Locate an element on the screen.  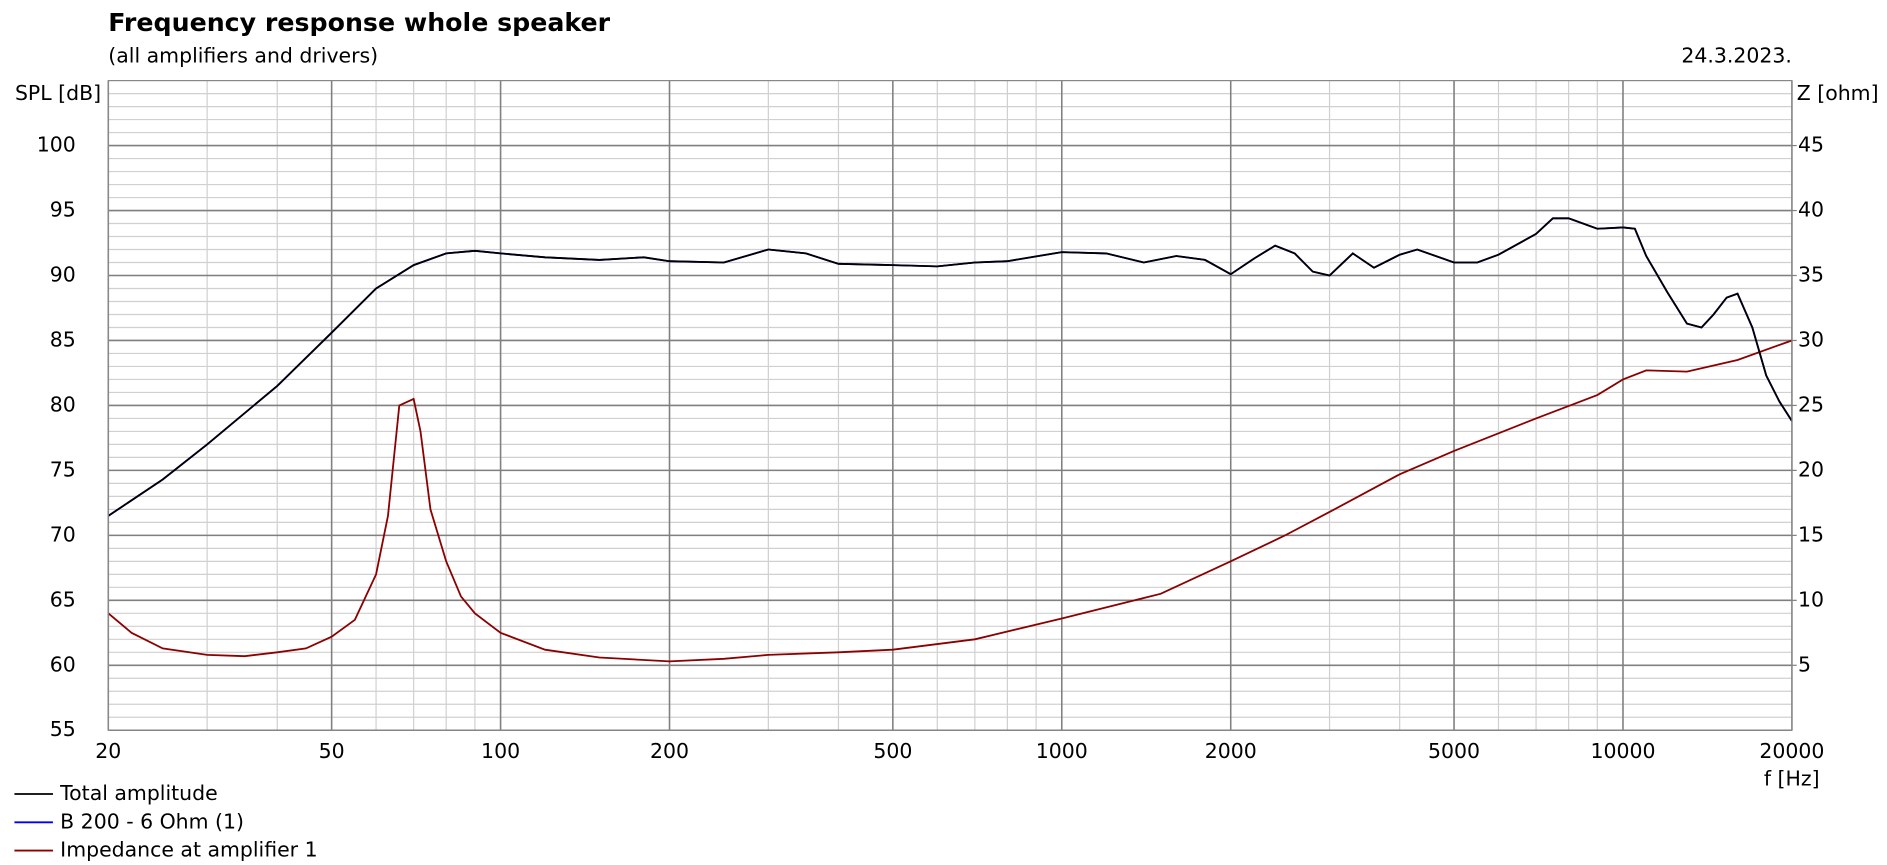
y-tick-label: 70 is located at coordinates (63, 534).